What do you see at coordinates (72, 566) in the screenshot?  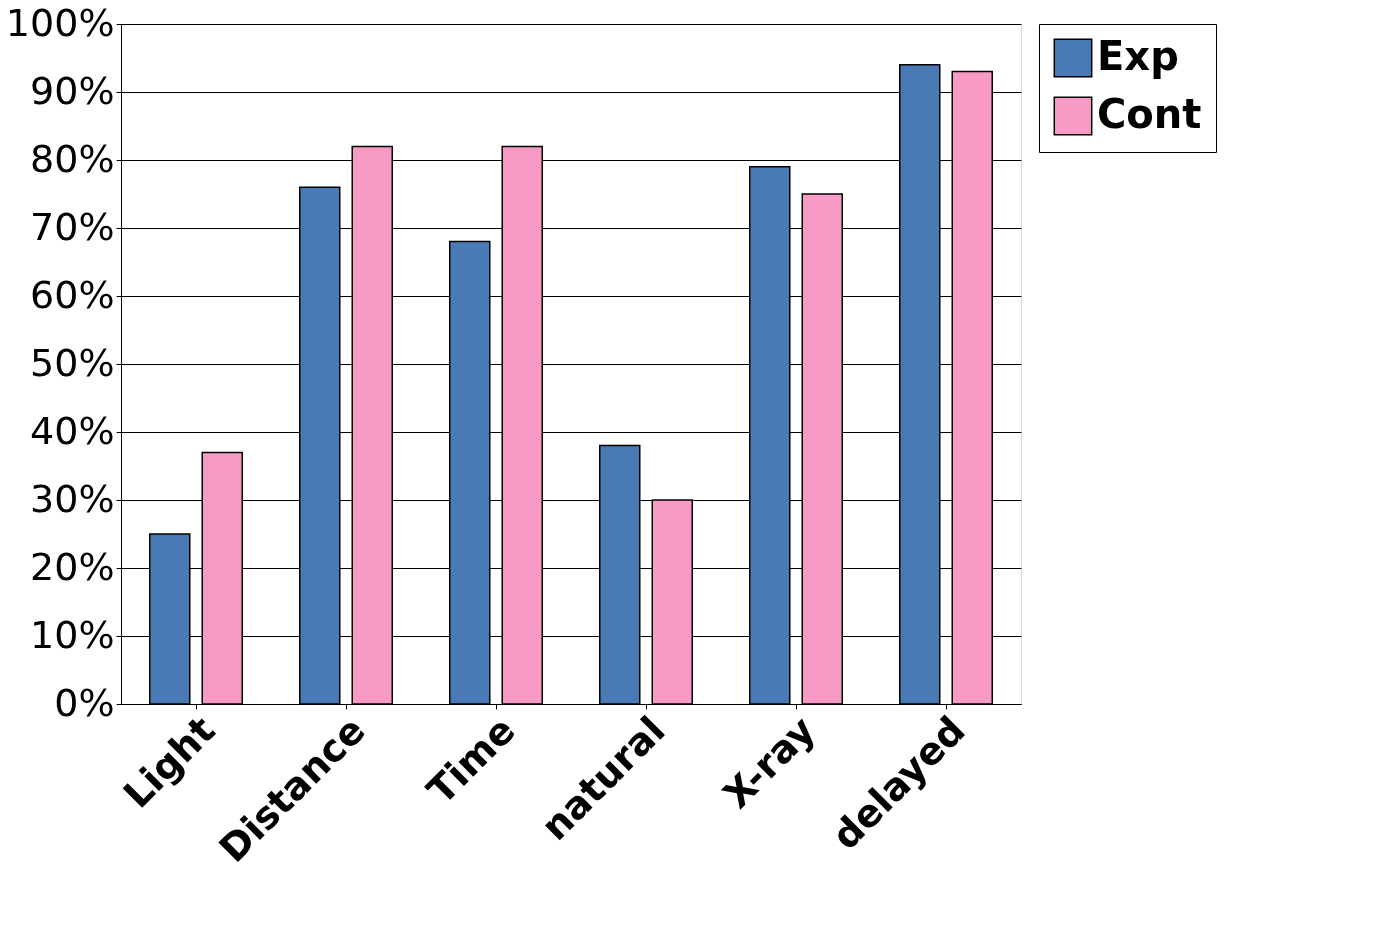 I see `y-tick-label: 20%` at bounding box center [72, 566].